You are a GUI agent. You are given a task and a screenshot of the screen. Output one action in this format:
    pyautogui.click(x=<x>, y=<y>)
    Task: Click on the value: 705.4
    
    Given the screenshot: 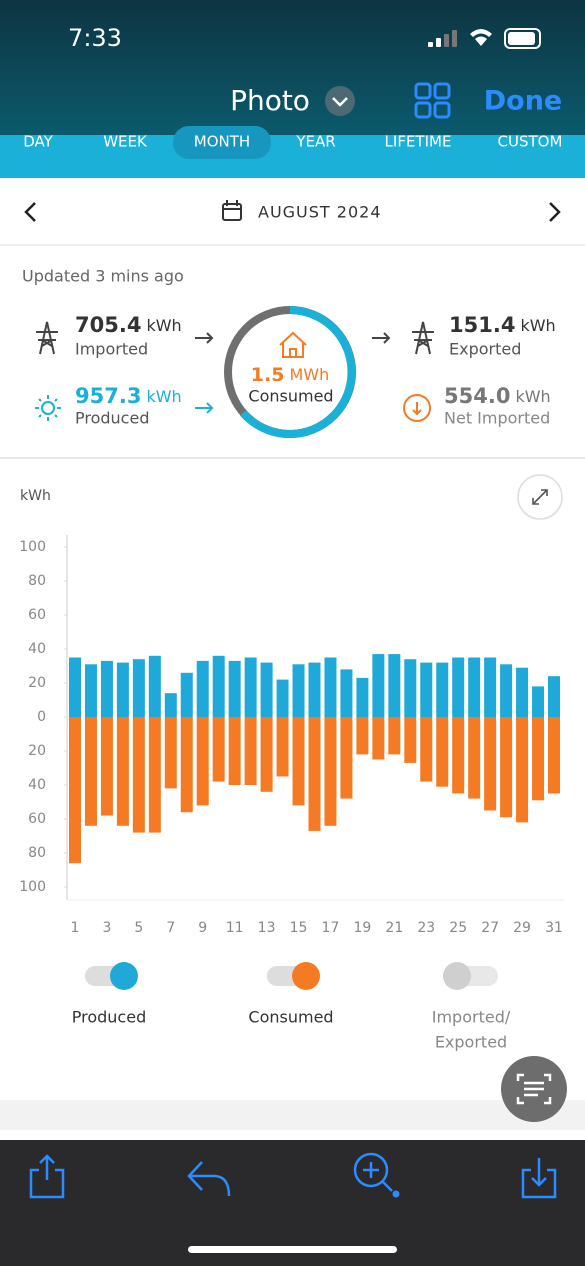 What is the action you would take?
    pyautogui.click(x=108, y=325)
    